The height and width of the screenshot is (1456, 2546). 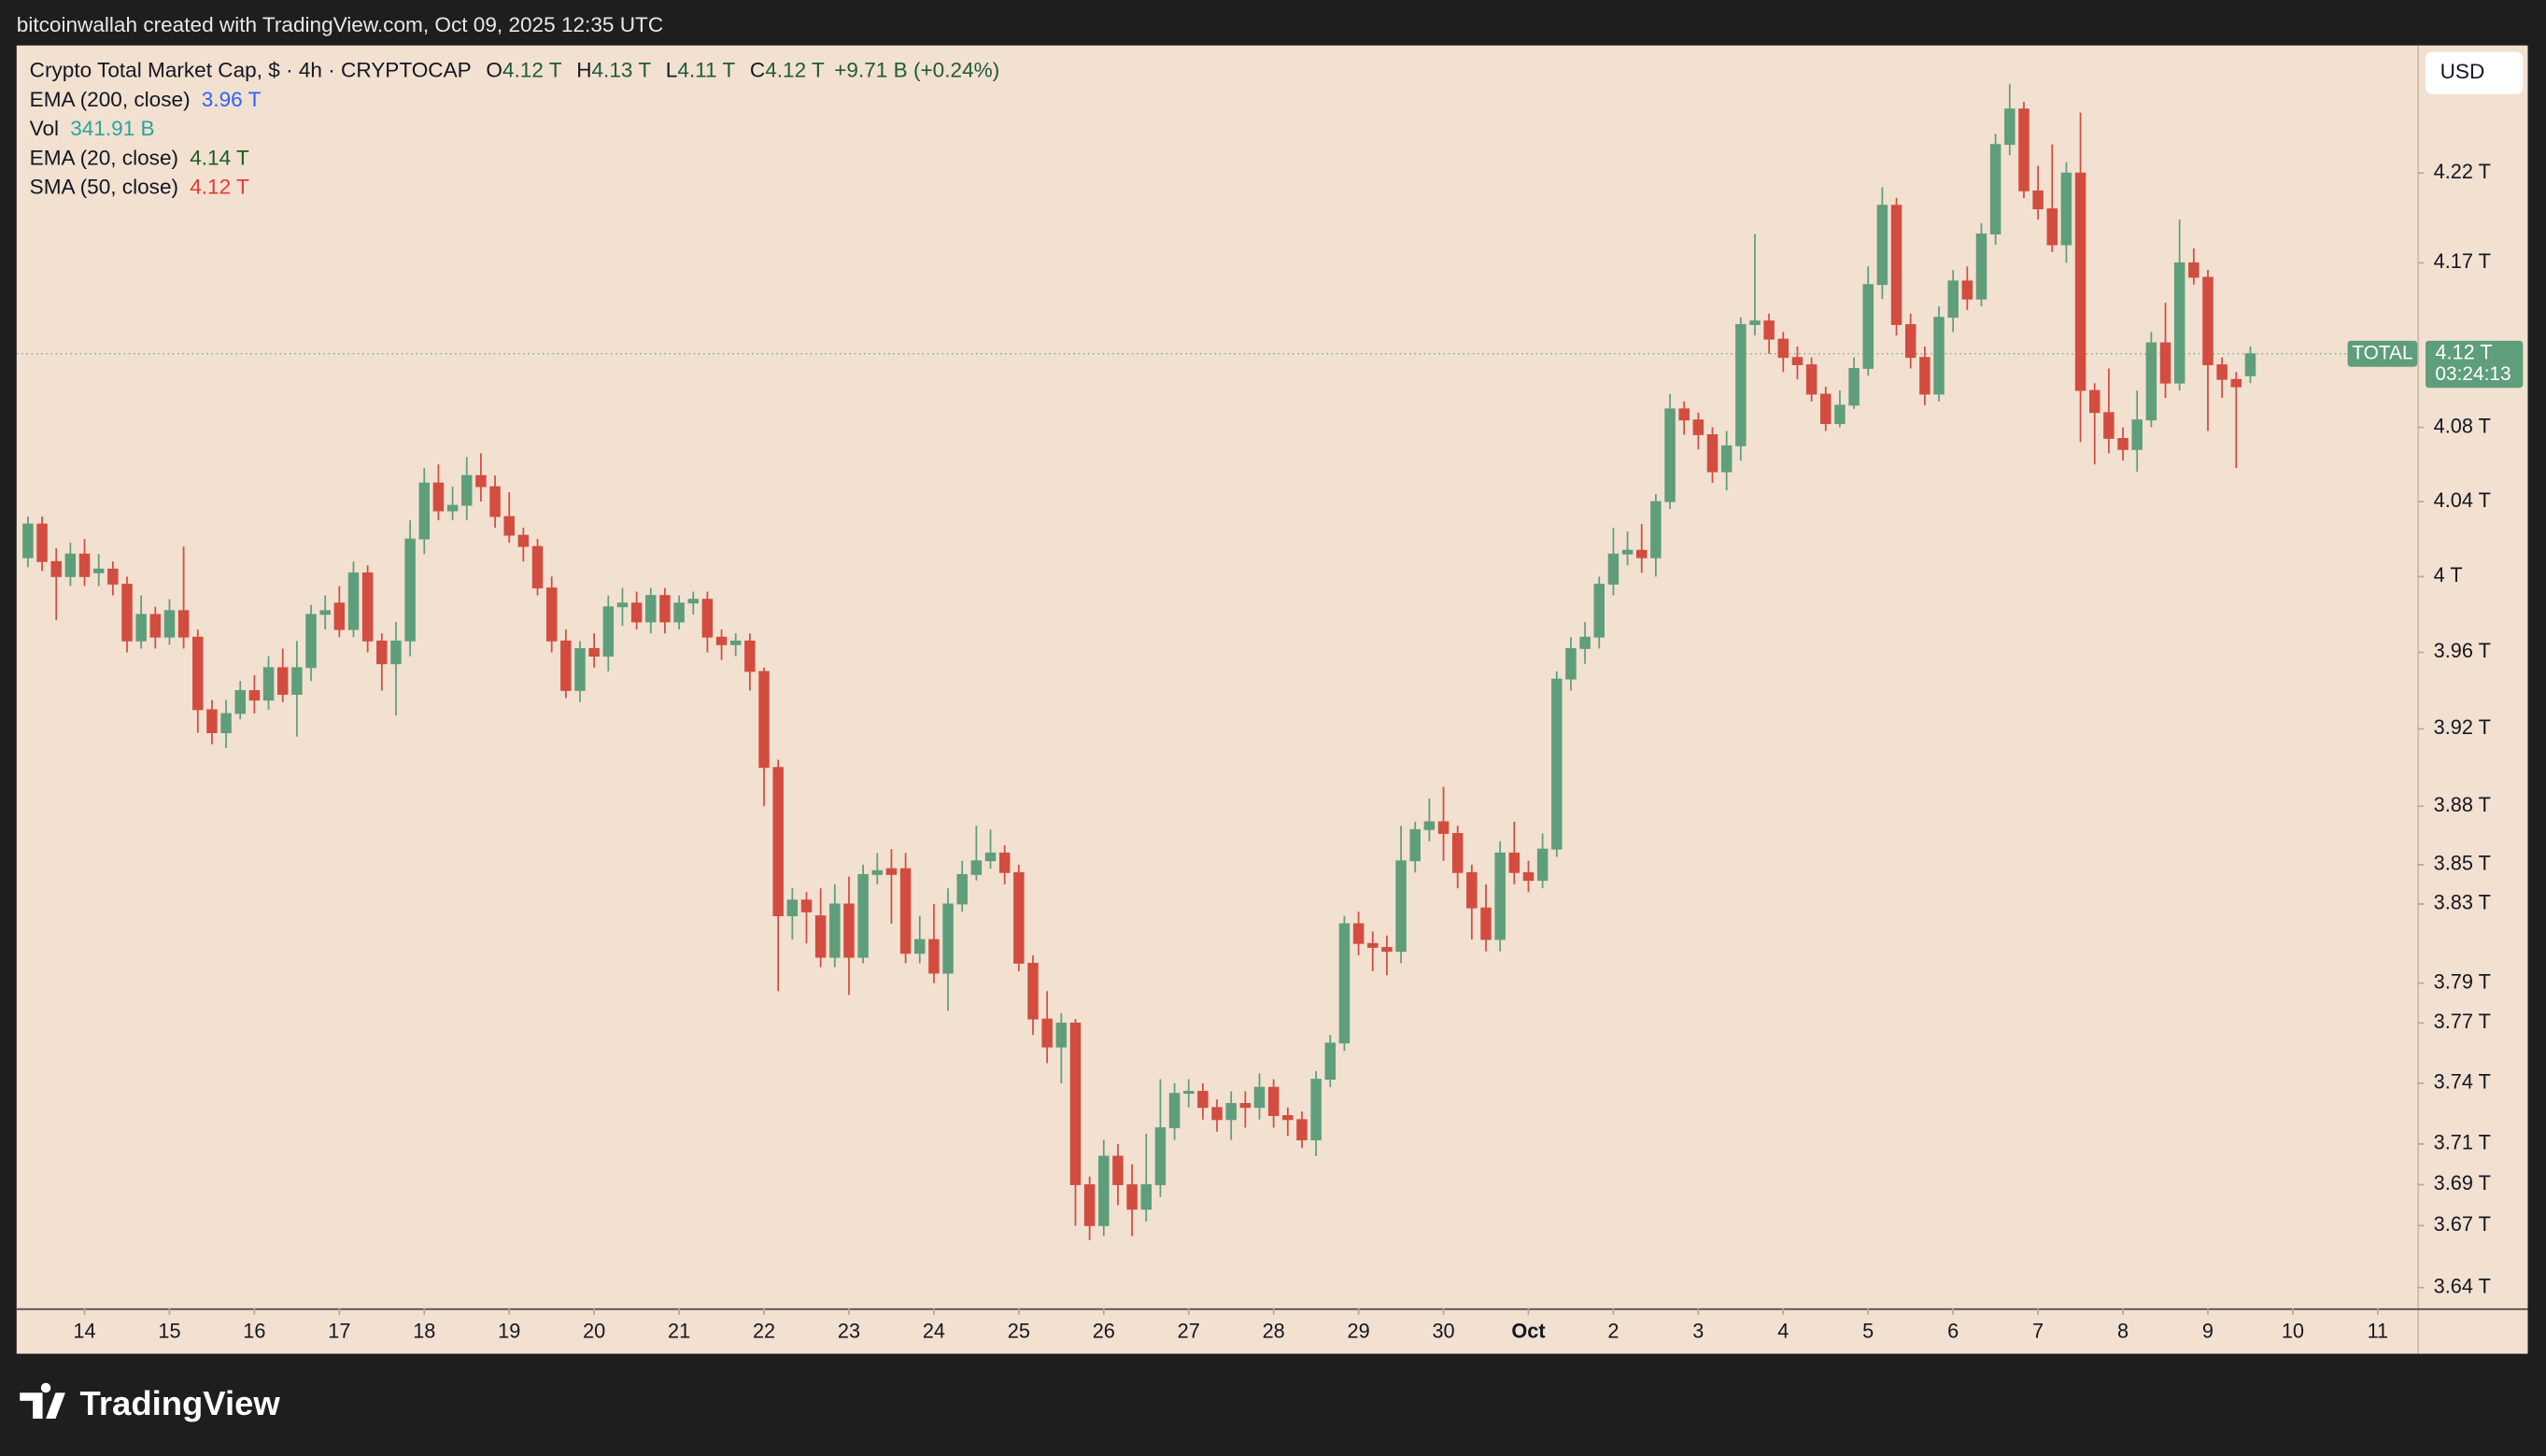 I want to click on x-tick-label: 24, so click(x=934, y=1331).